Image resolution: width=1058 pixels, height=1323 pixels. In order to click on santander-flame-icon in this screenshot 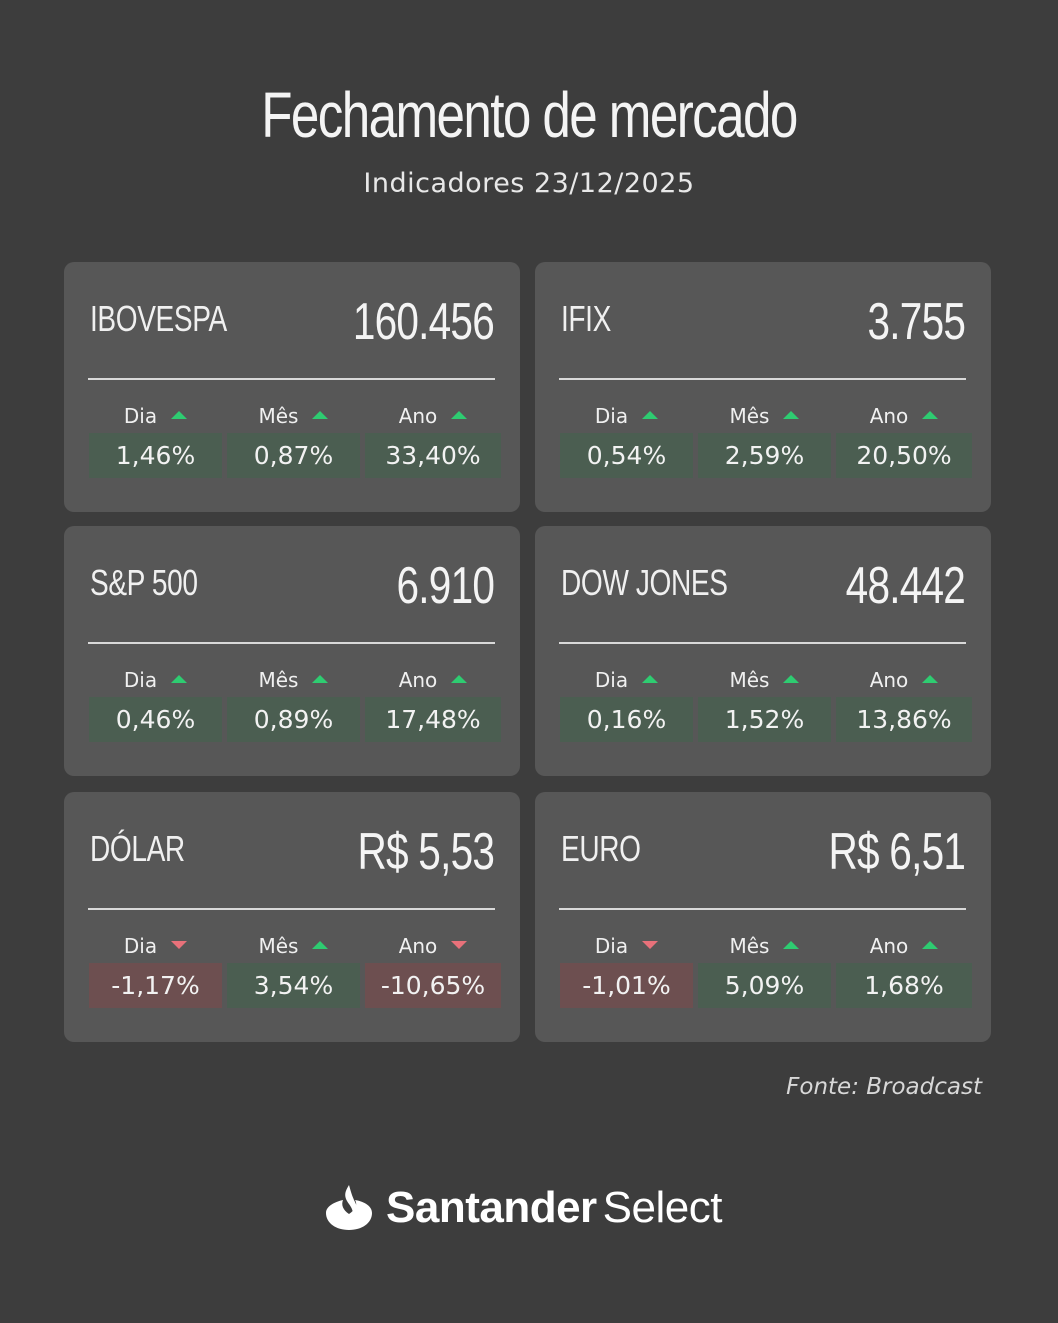, I will do `click(349, 1207)`.